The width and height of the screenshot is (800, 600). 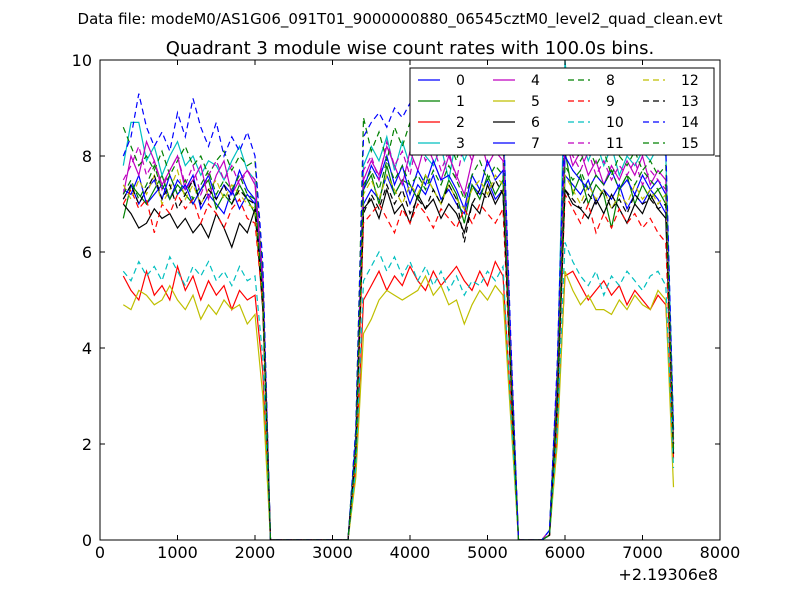 I want to click on legend-label-7: 7, so click(x=535, y=144).